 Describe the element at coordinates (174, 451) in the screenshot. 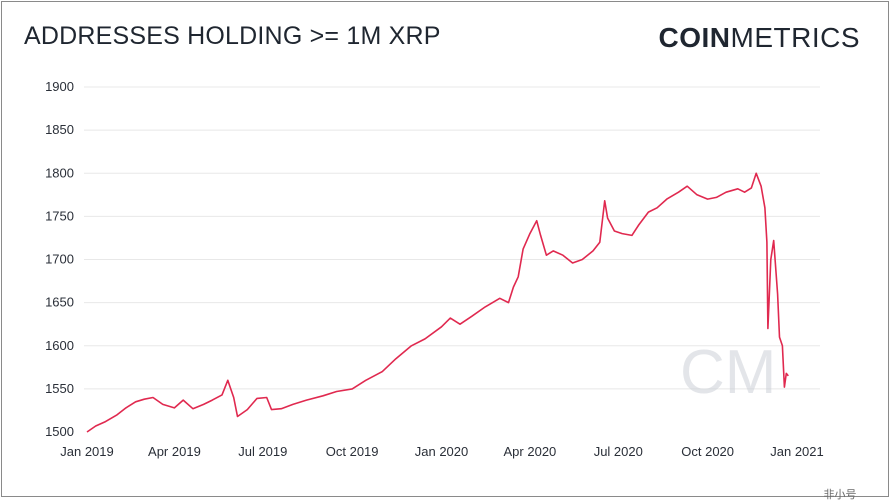

I see `x-tick-label: Apr 2019` at that location.